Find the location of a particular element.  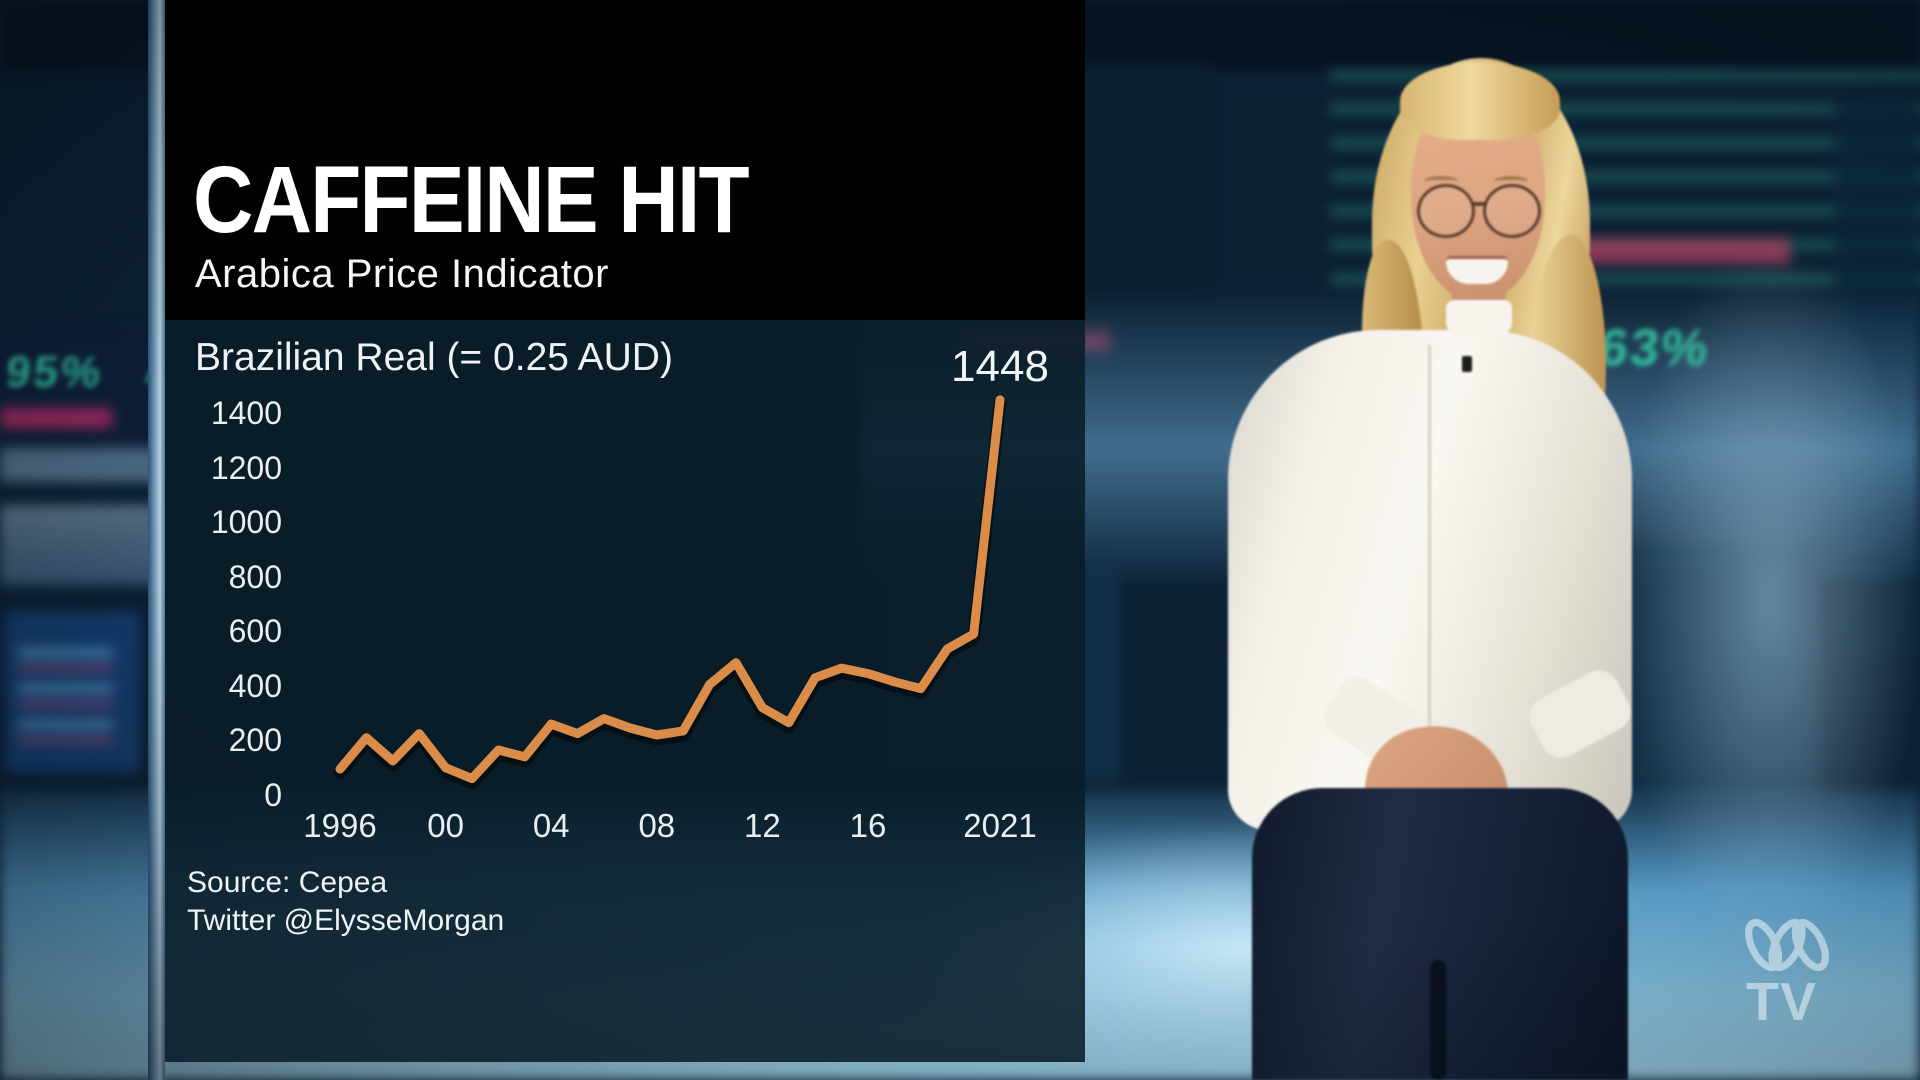

y-tick-label: 1400 is located at coordinates (246, 412).